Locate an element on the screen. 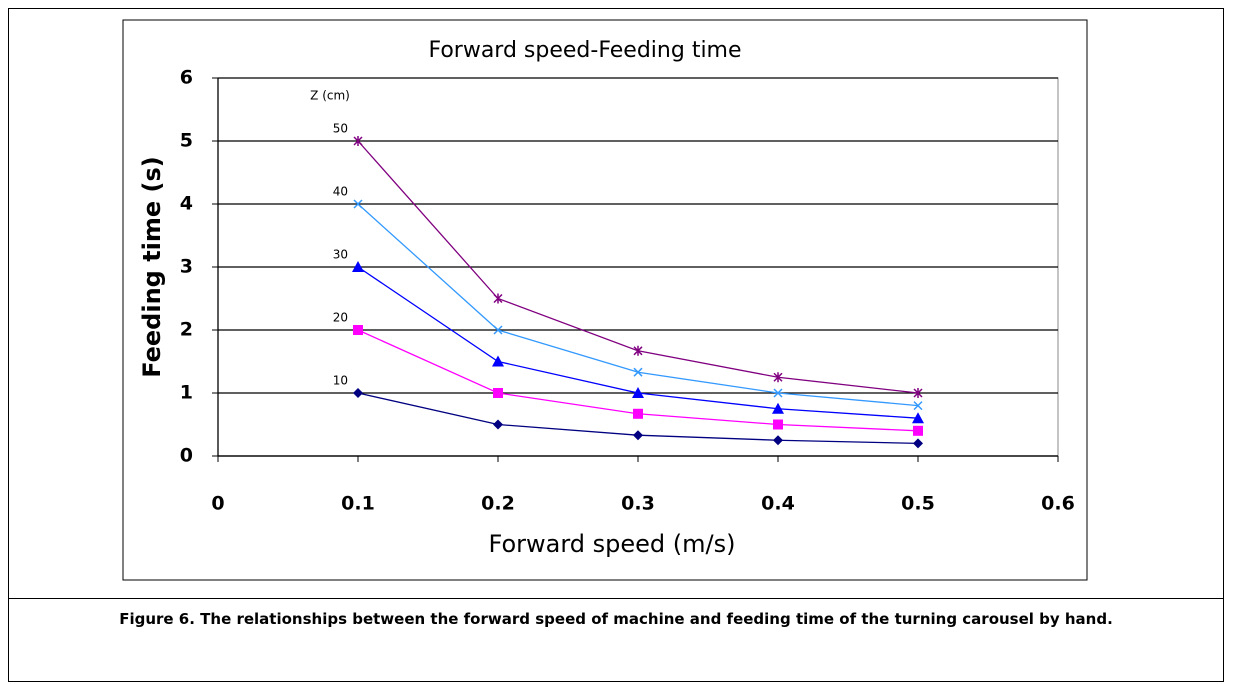 This screenshot has height=684, width=1233. y-tick-label: 6 is located at coordinates (186, 78).